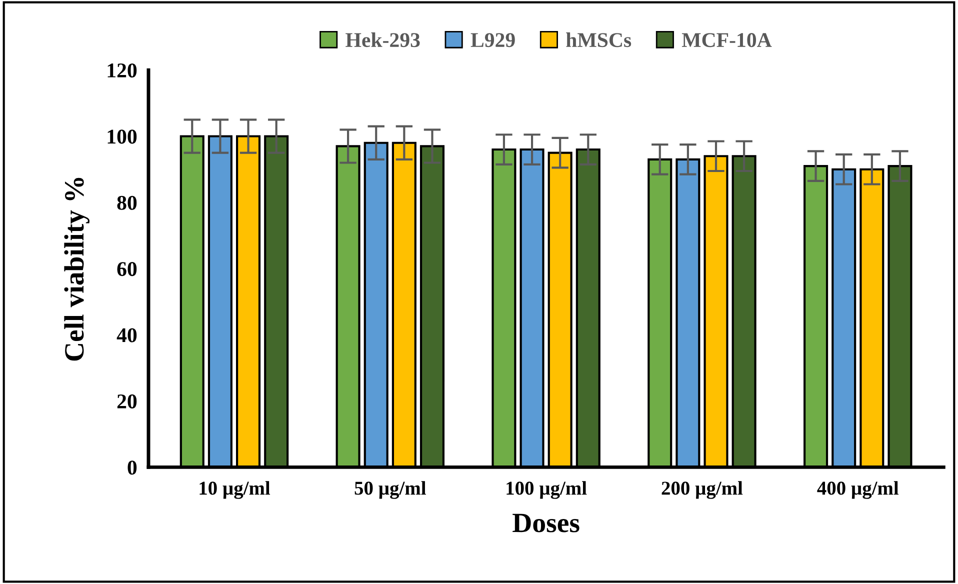 Image resolution: width=958 pixels, height=584 pixels. Describe the element at coordinates (492, 40) in the screenshot. I see `legend-label: L929` at that location.